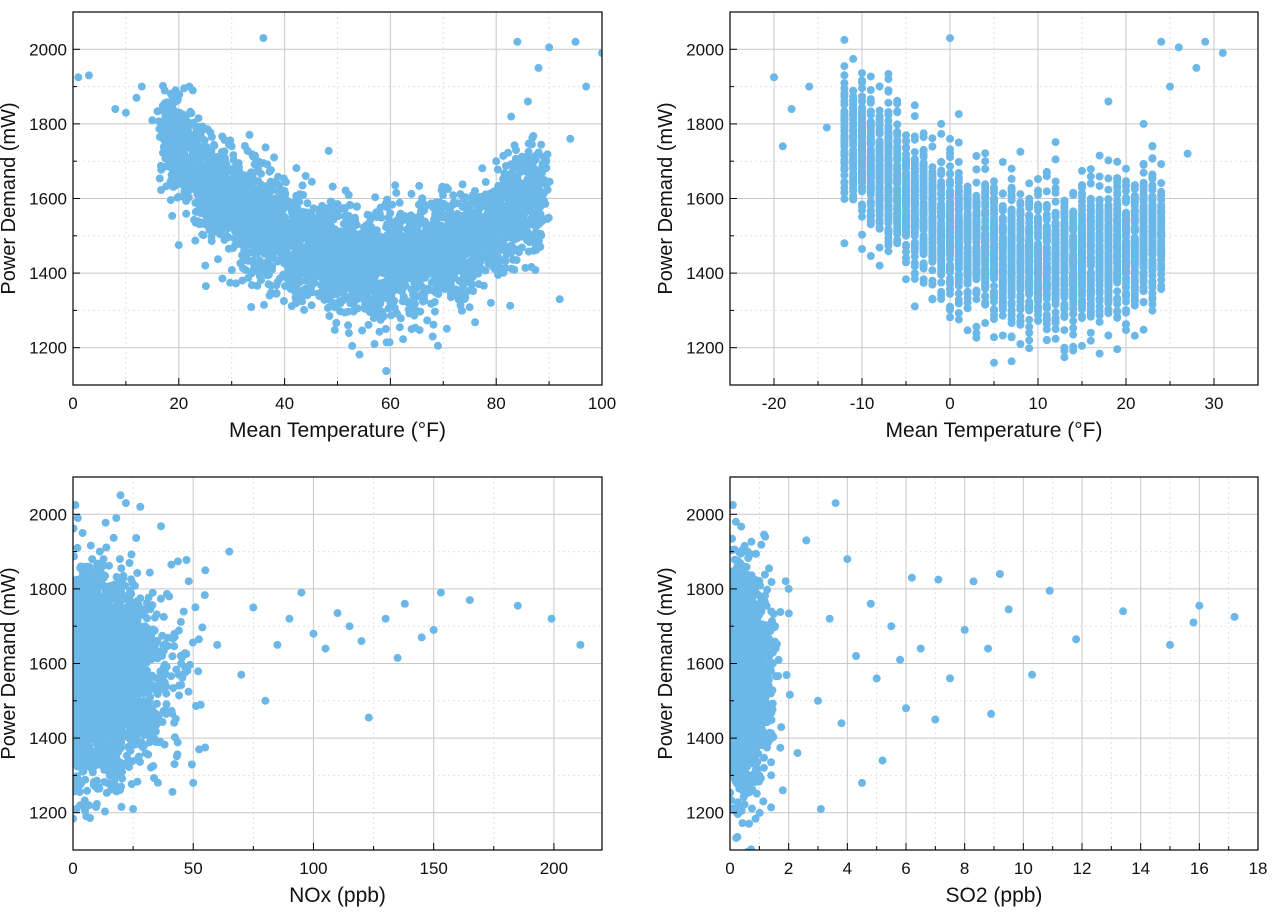 The image size is (1280, 924). I want to click on y-tick-label: 1800, so click(48, 124).